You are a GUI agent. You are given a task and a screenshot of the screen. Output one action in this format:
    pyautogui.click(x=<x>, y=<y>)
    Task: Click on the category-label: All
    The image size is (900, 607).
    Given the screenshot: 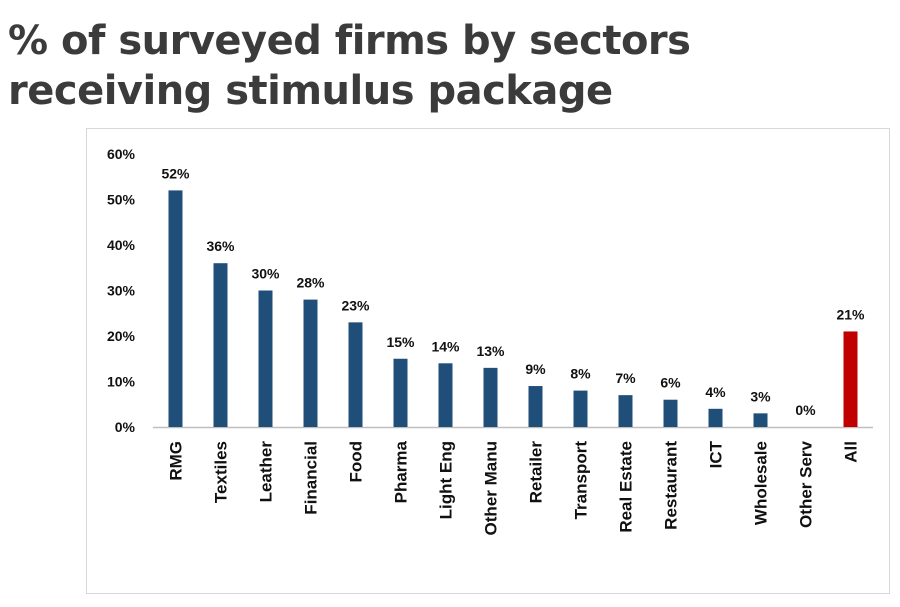 What is the action you would take?
    pyautogui.click(x=851, y=452)
    